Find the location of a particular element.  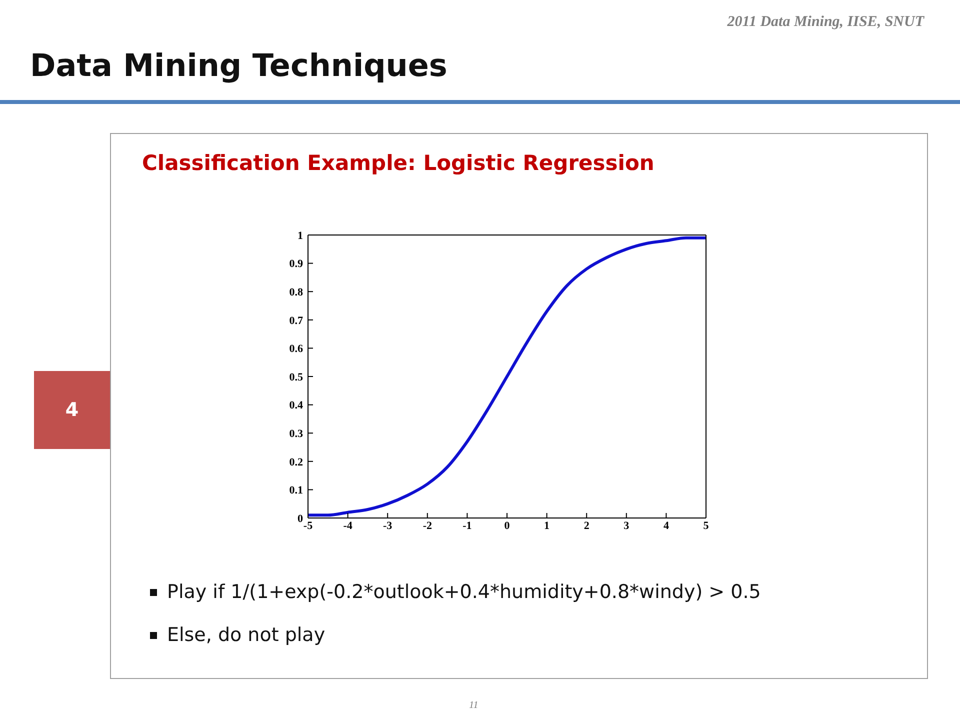

chart-title: Data Mining Techniques is located at coordinates (239, 66).